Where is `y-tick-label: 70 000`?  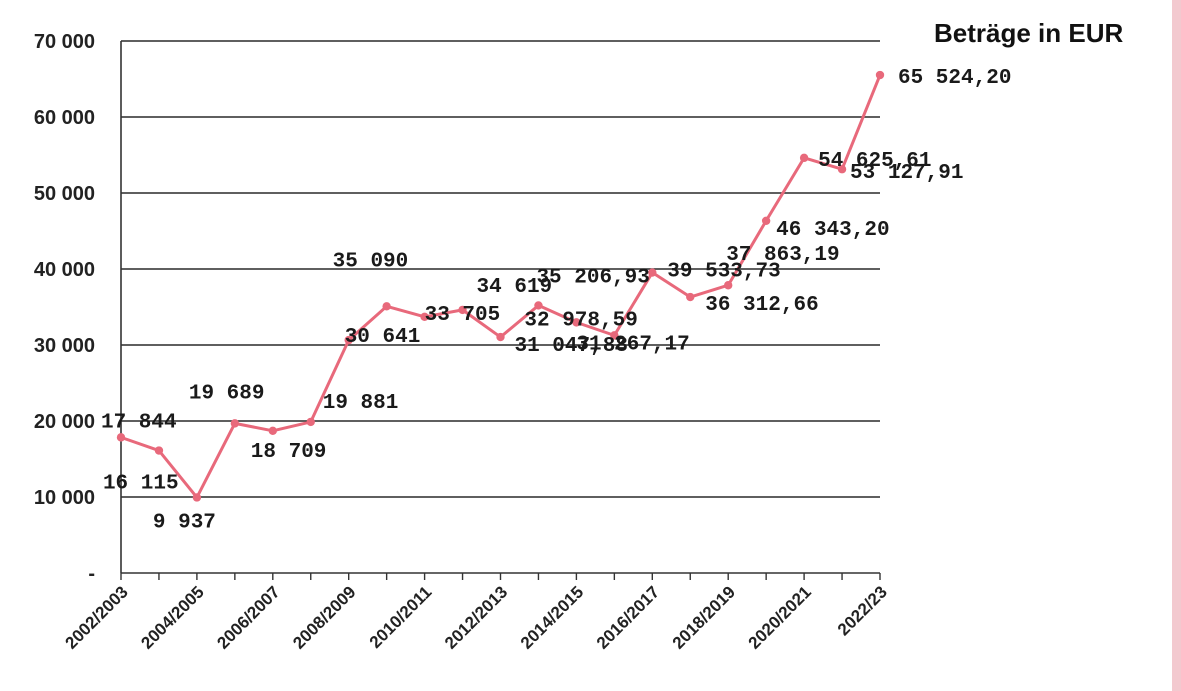
y-tick-label: 70 000 is located at coordinates (64, 42).